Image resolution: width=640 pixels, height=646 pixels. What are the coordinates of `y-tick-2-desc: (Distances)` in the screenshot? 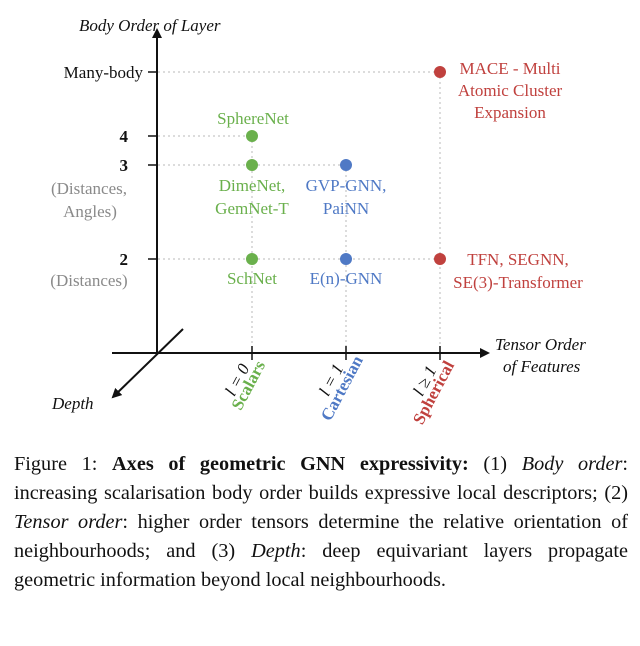 It's located at (88, 280).